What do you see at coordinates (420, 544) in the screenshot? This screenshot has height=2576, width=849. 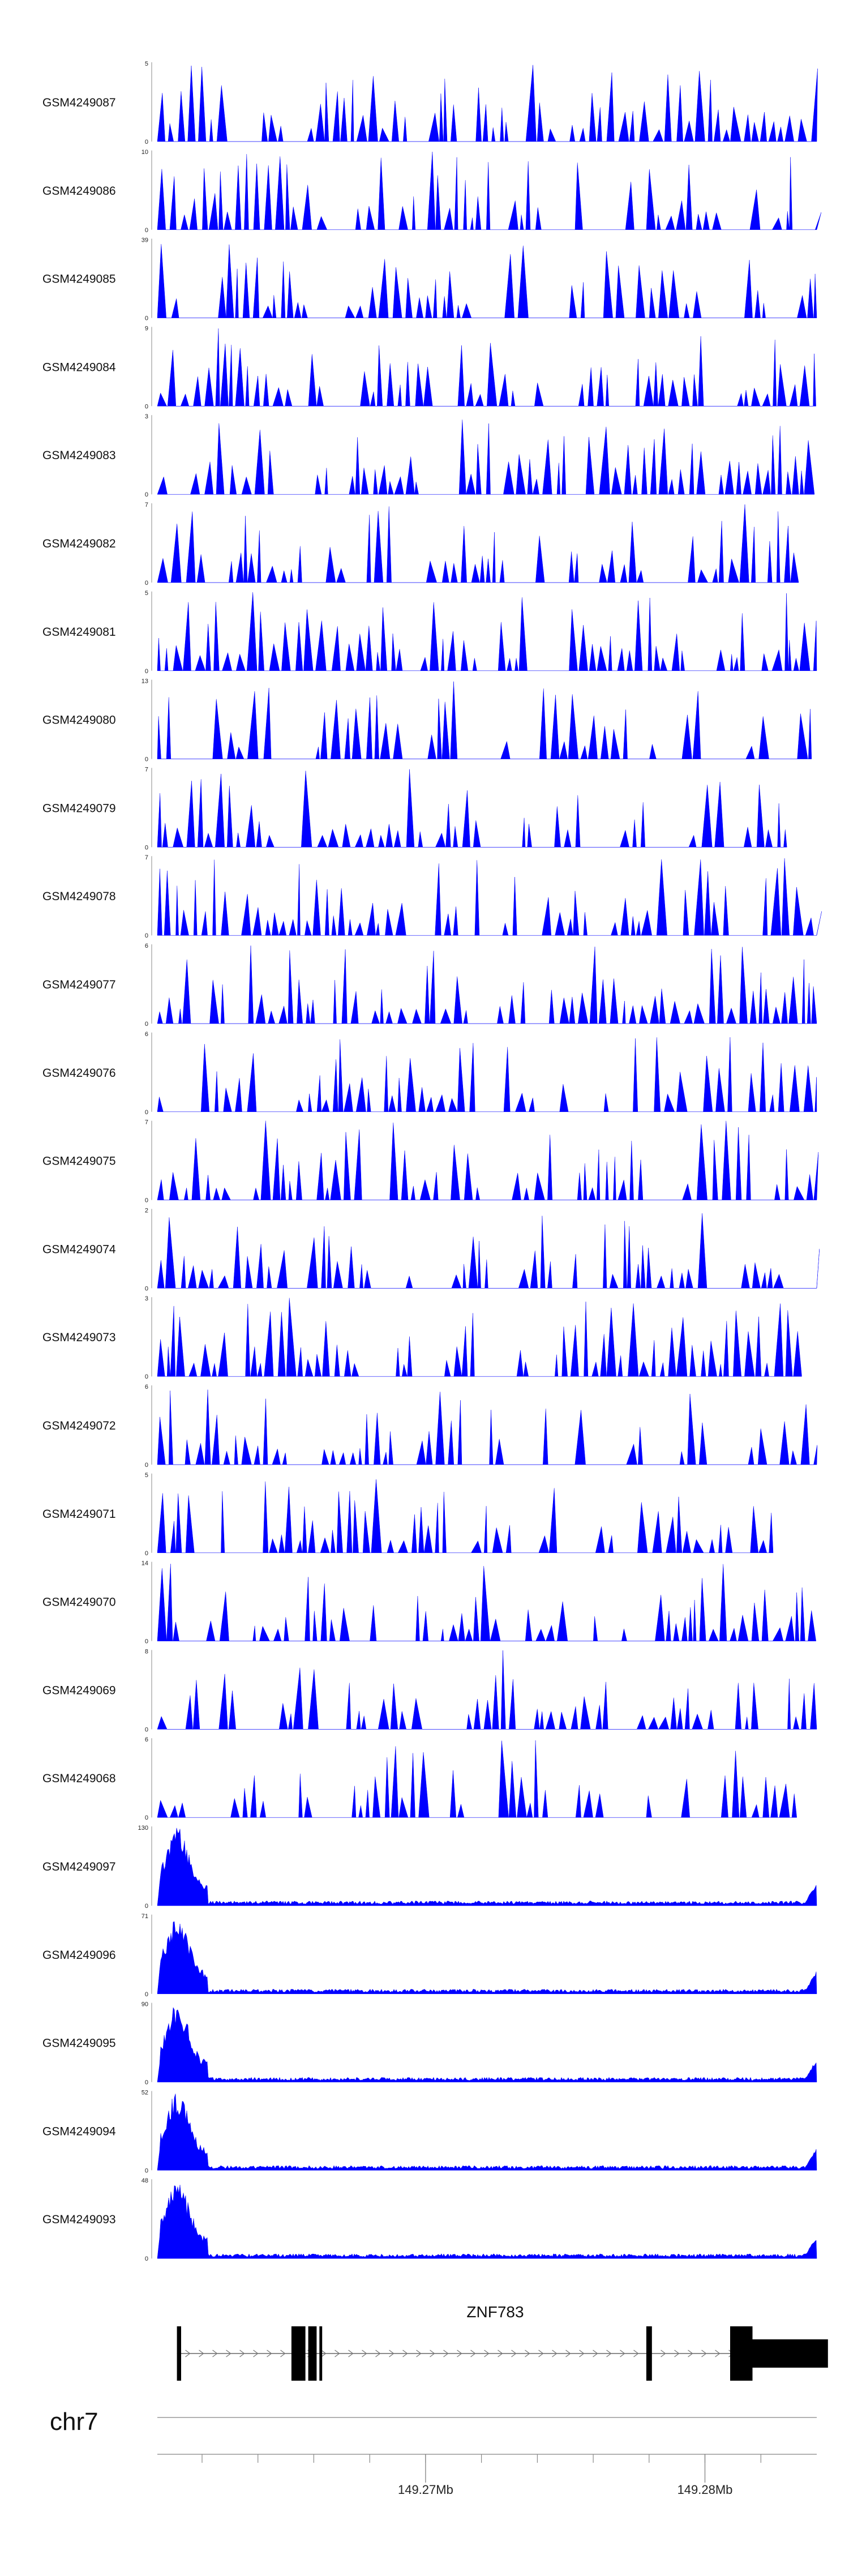 I see `track-GSM4249082: GSM4249082 7 0` at bounding box center [420, 544].